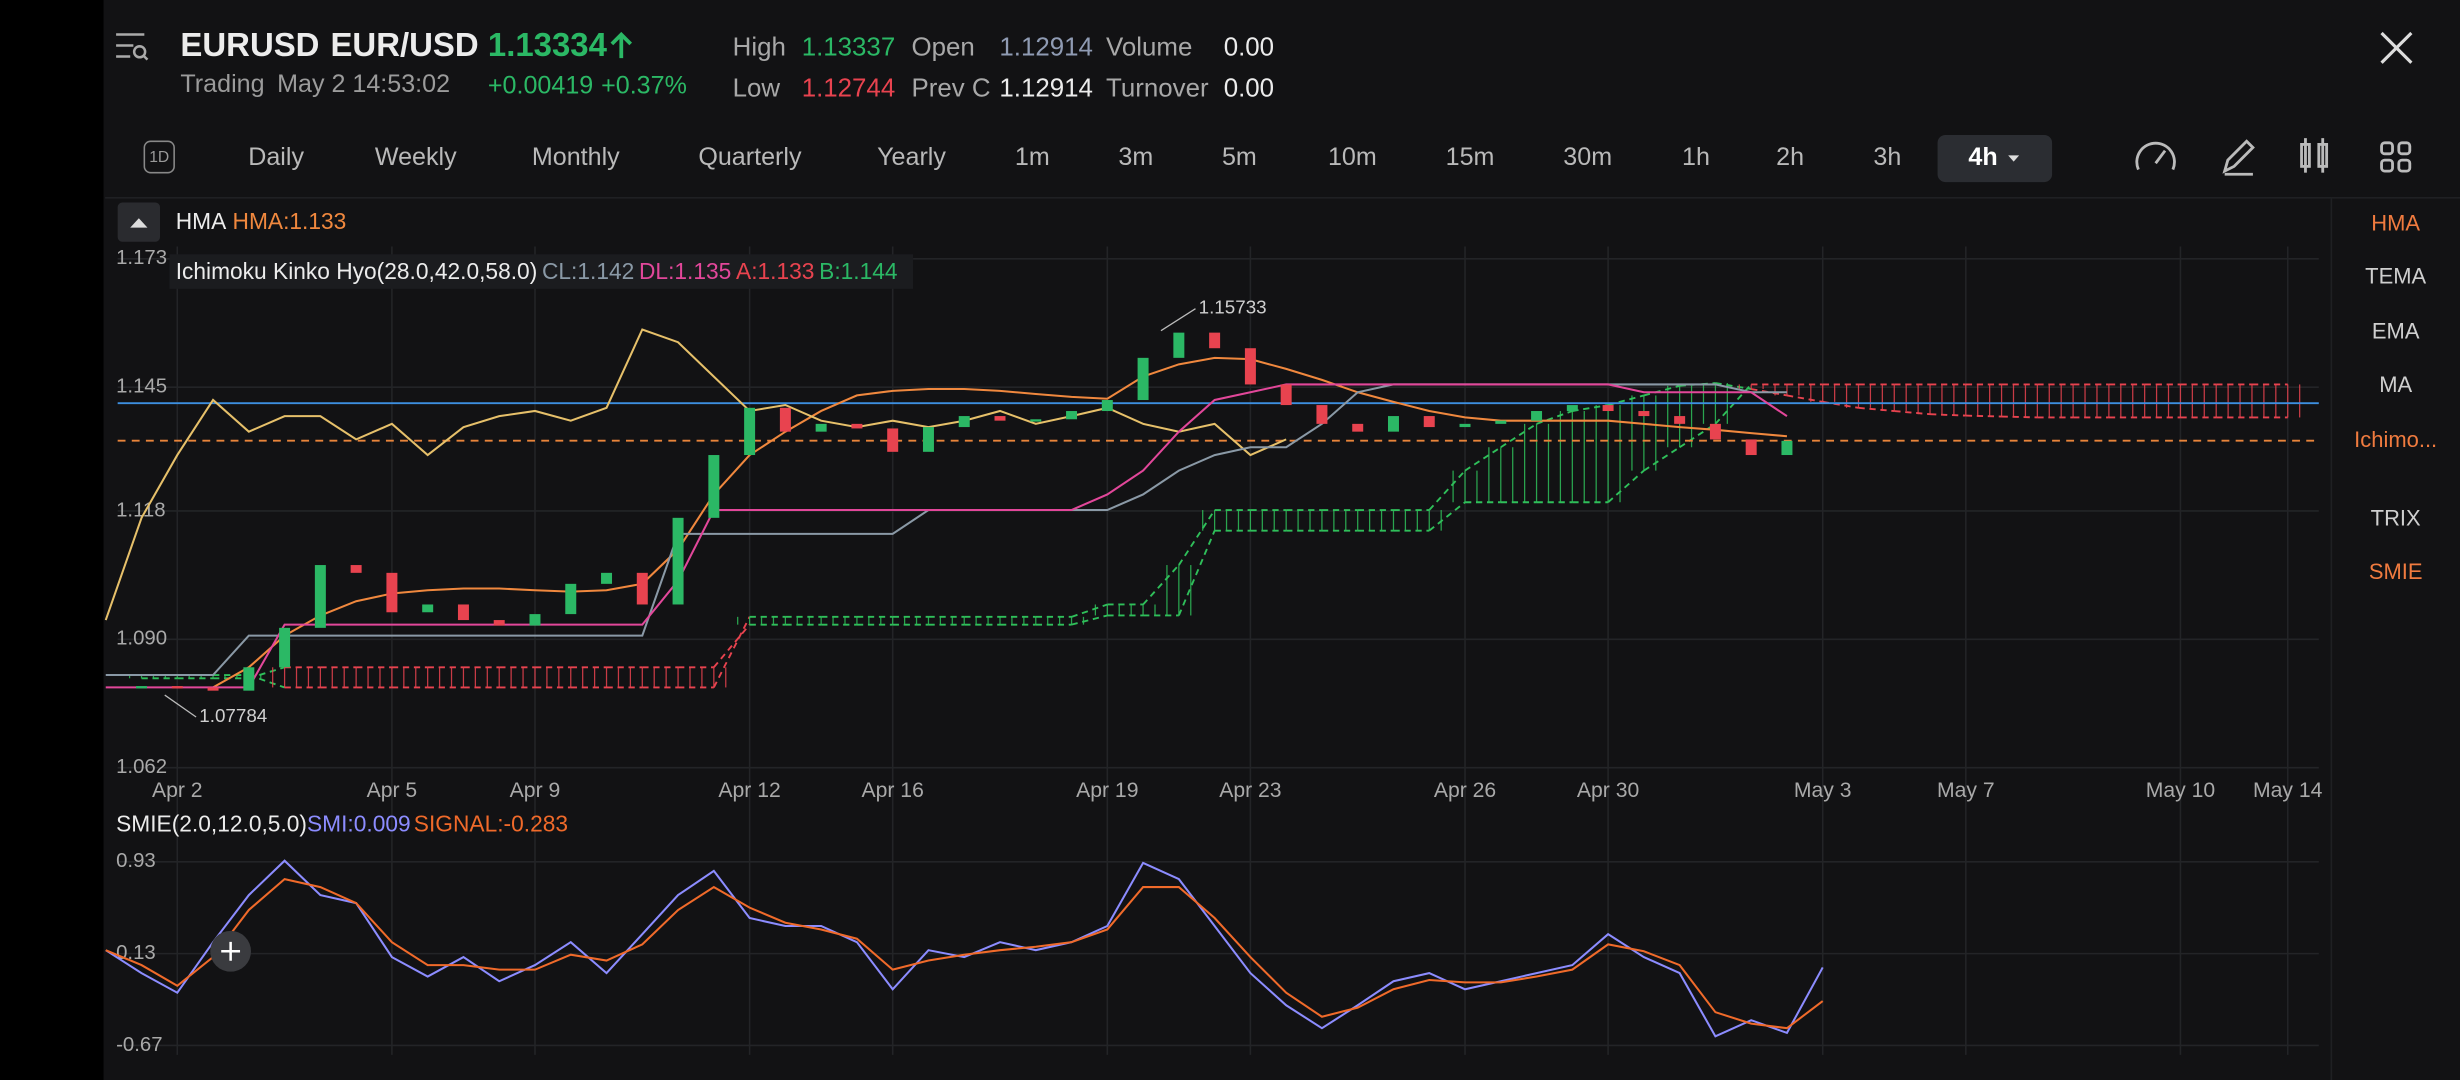 This screenshot has width=2460, height=1080. What do you see at coordinates (1982, 157) in the screenshot?
I see `timeframe-selected: 4h` at bounding box center [1982, 157].